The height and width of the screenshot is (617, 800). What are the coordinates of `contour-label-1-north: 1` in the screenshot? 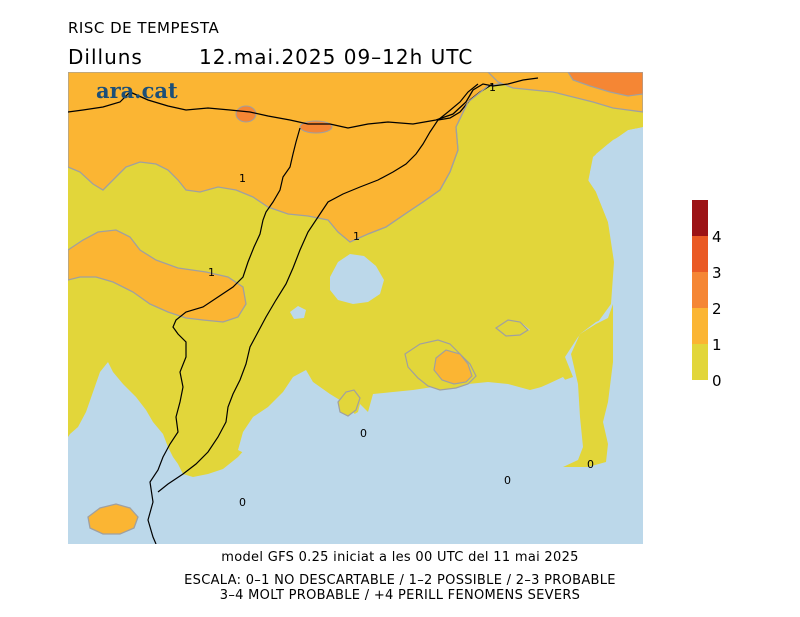 It's located at (492, 87).